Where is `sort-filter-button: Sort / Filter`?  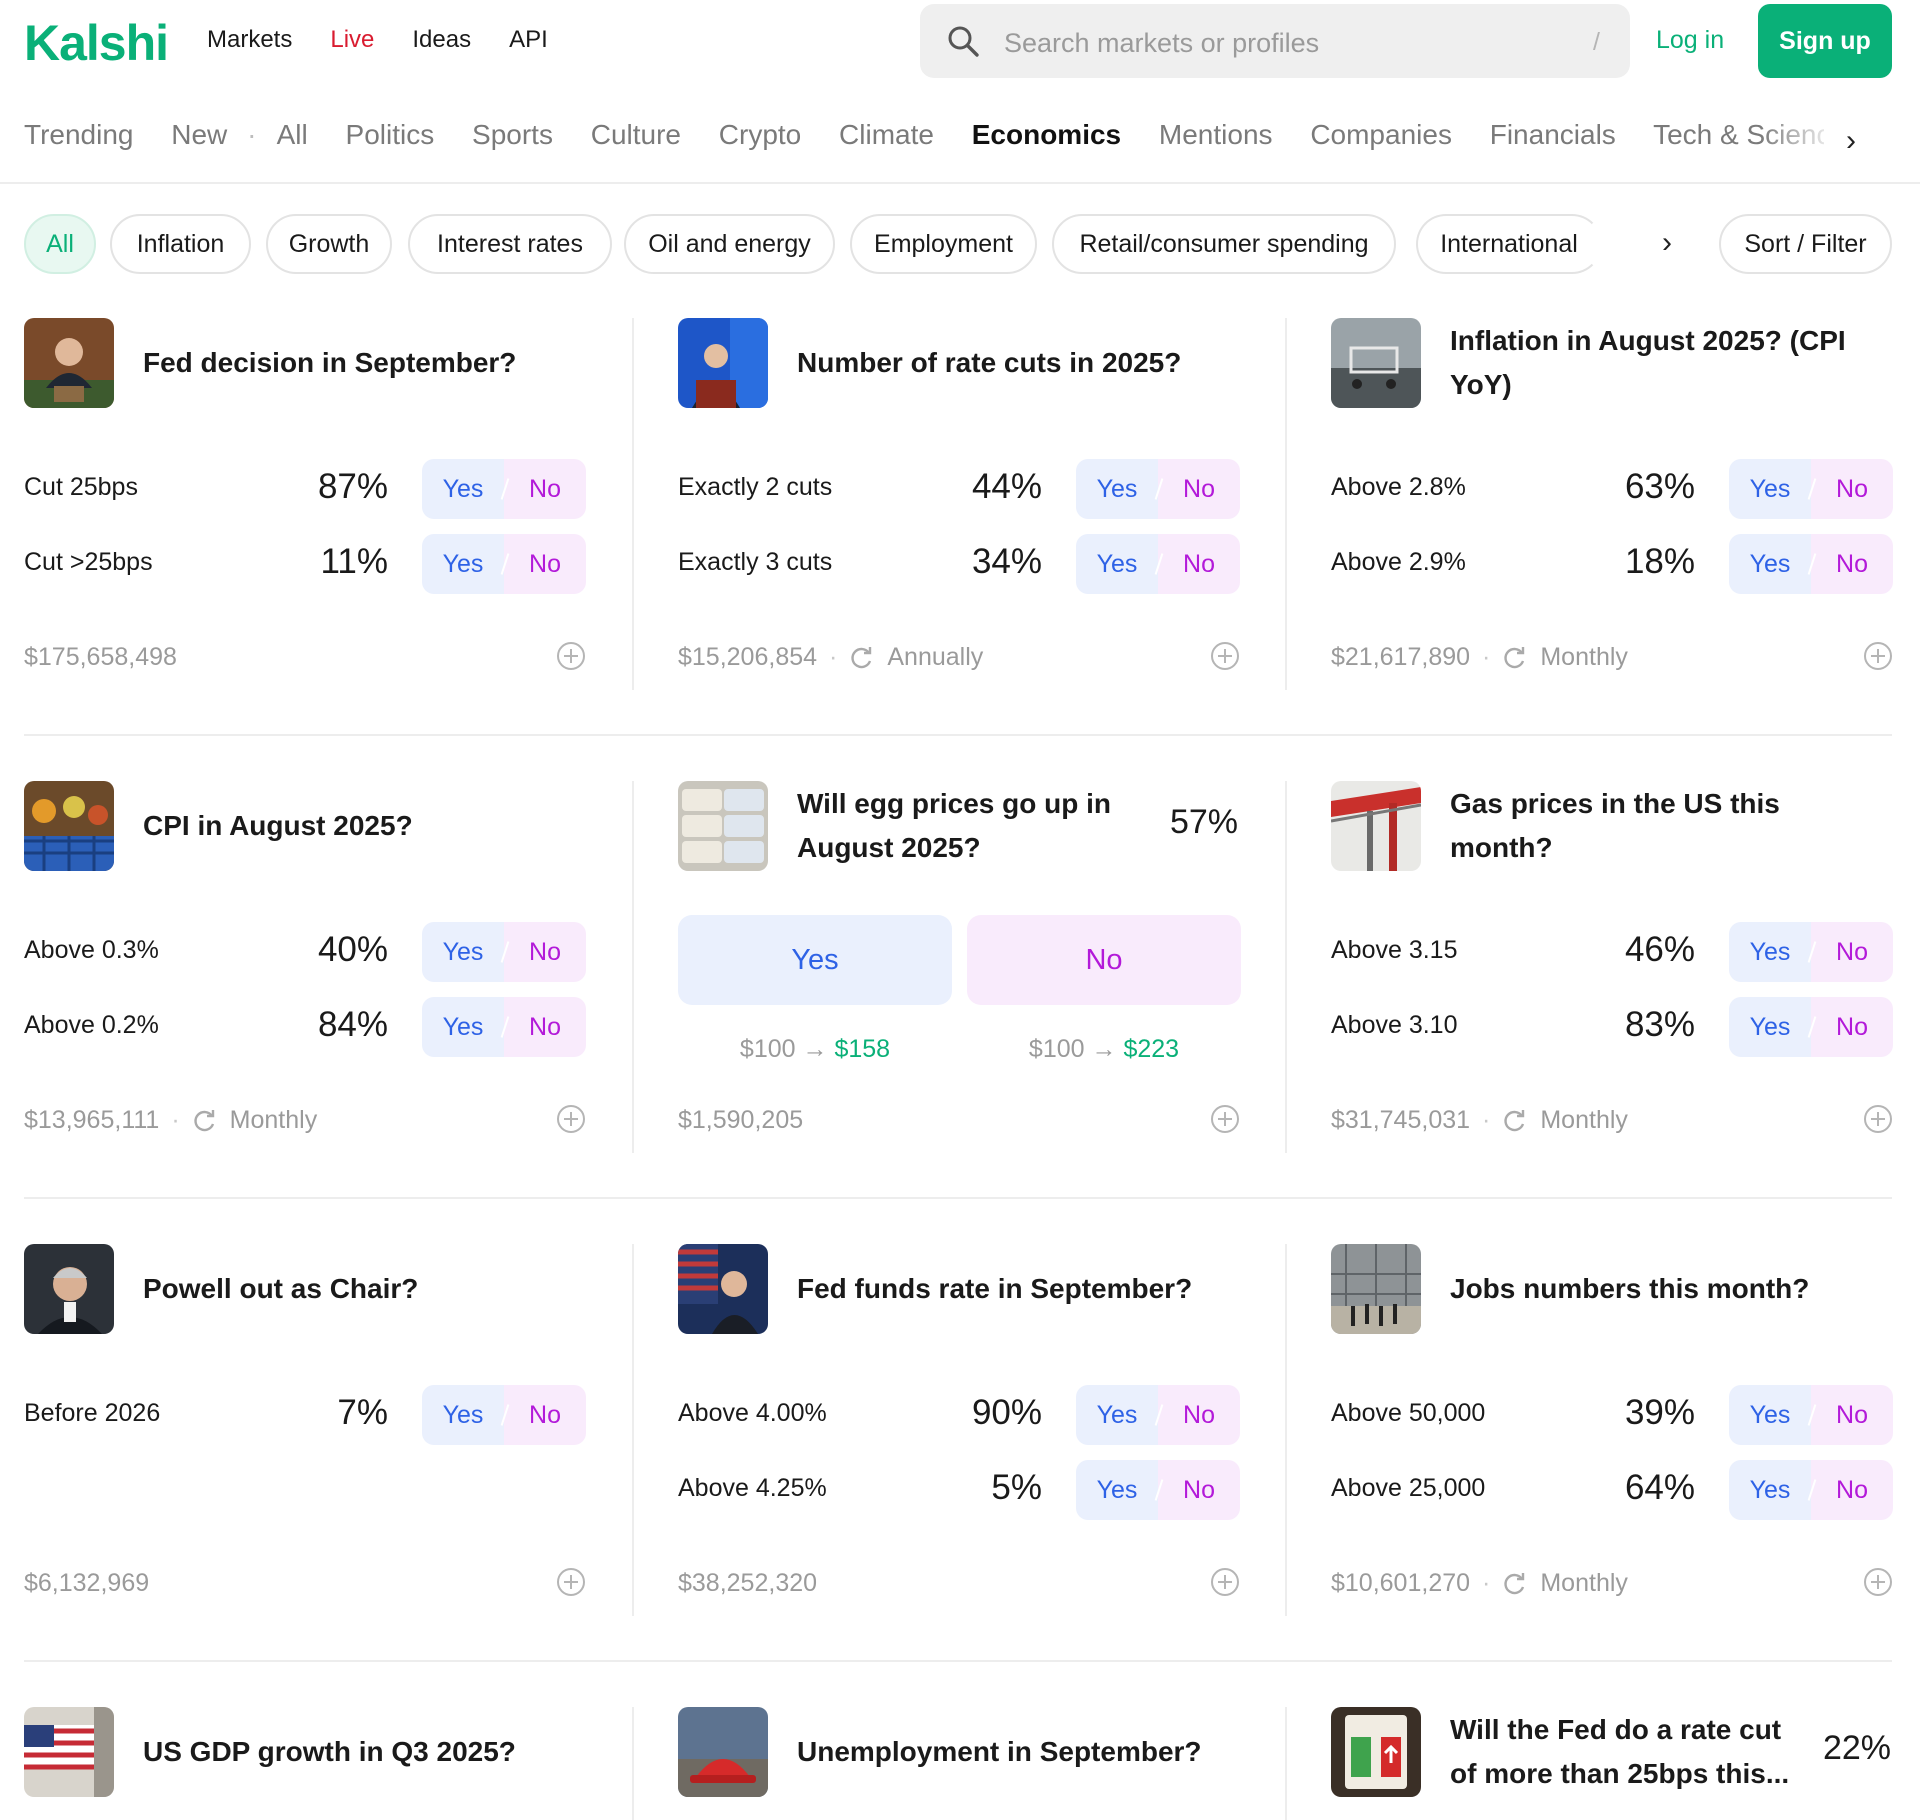
sort-filter-button: Sort / Filter is located at coordinates (1805, 244).